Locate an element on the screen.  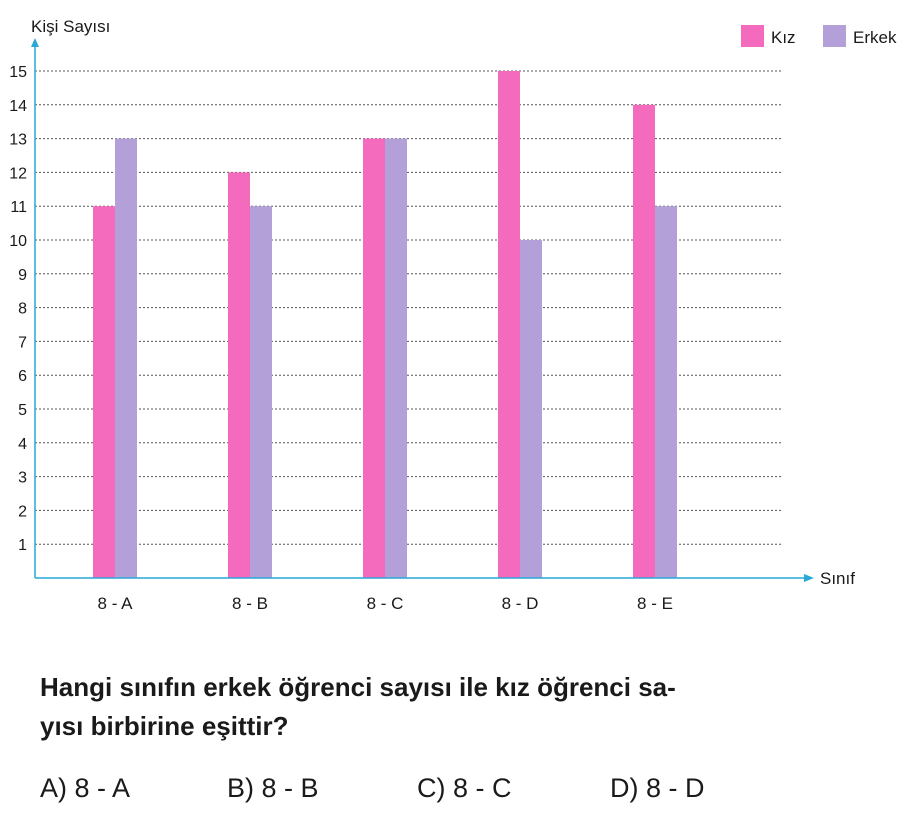
x-tick-labels: 8 - A 8 - B 8 - C 8 - D 8 - E is located at coordinates (385, 603).